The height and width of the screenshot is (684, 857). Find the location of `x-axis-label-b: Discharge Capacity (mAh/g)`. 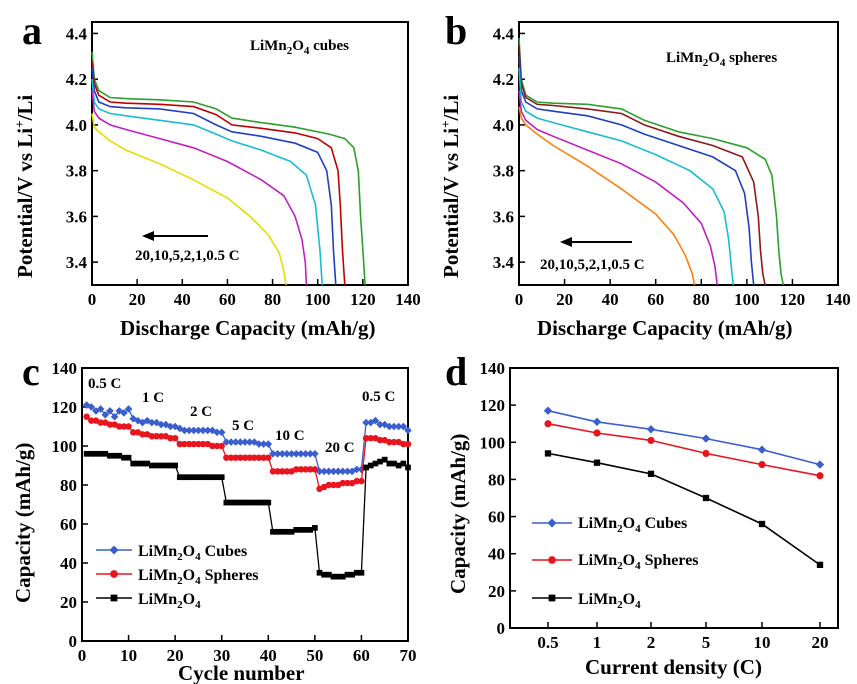

x-axis-label-b: Discharge Capacity (mAh/g) is located at coordinates (664, 328).